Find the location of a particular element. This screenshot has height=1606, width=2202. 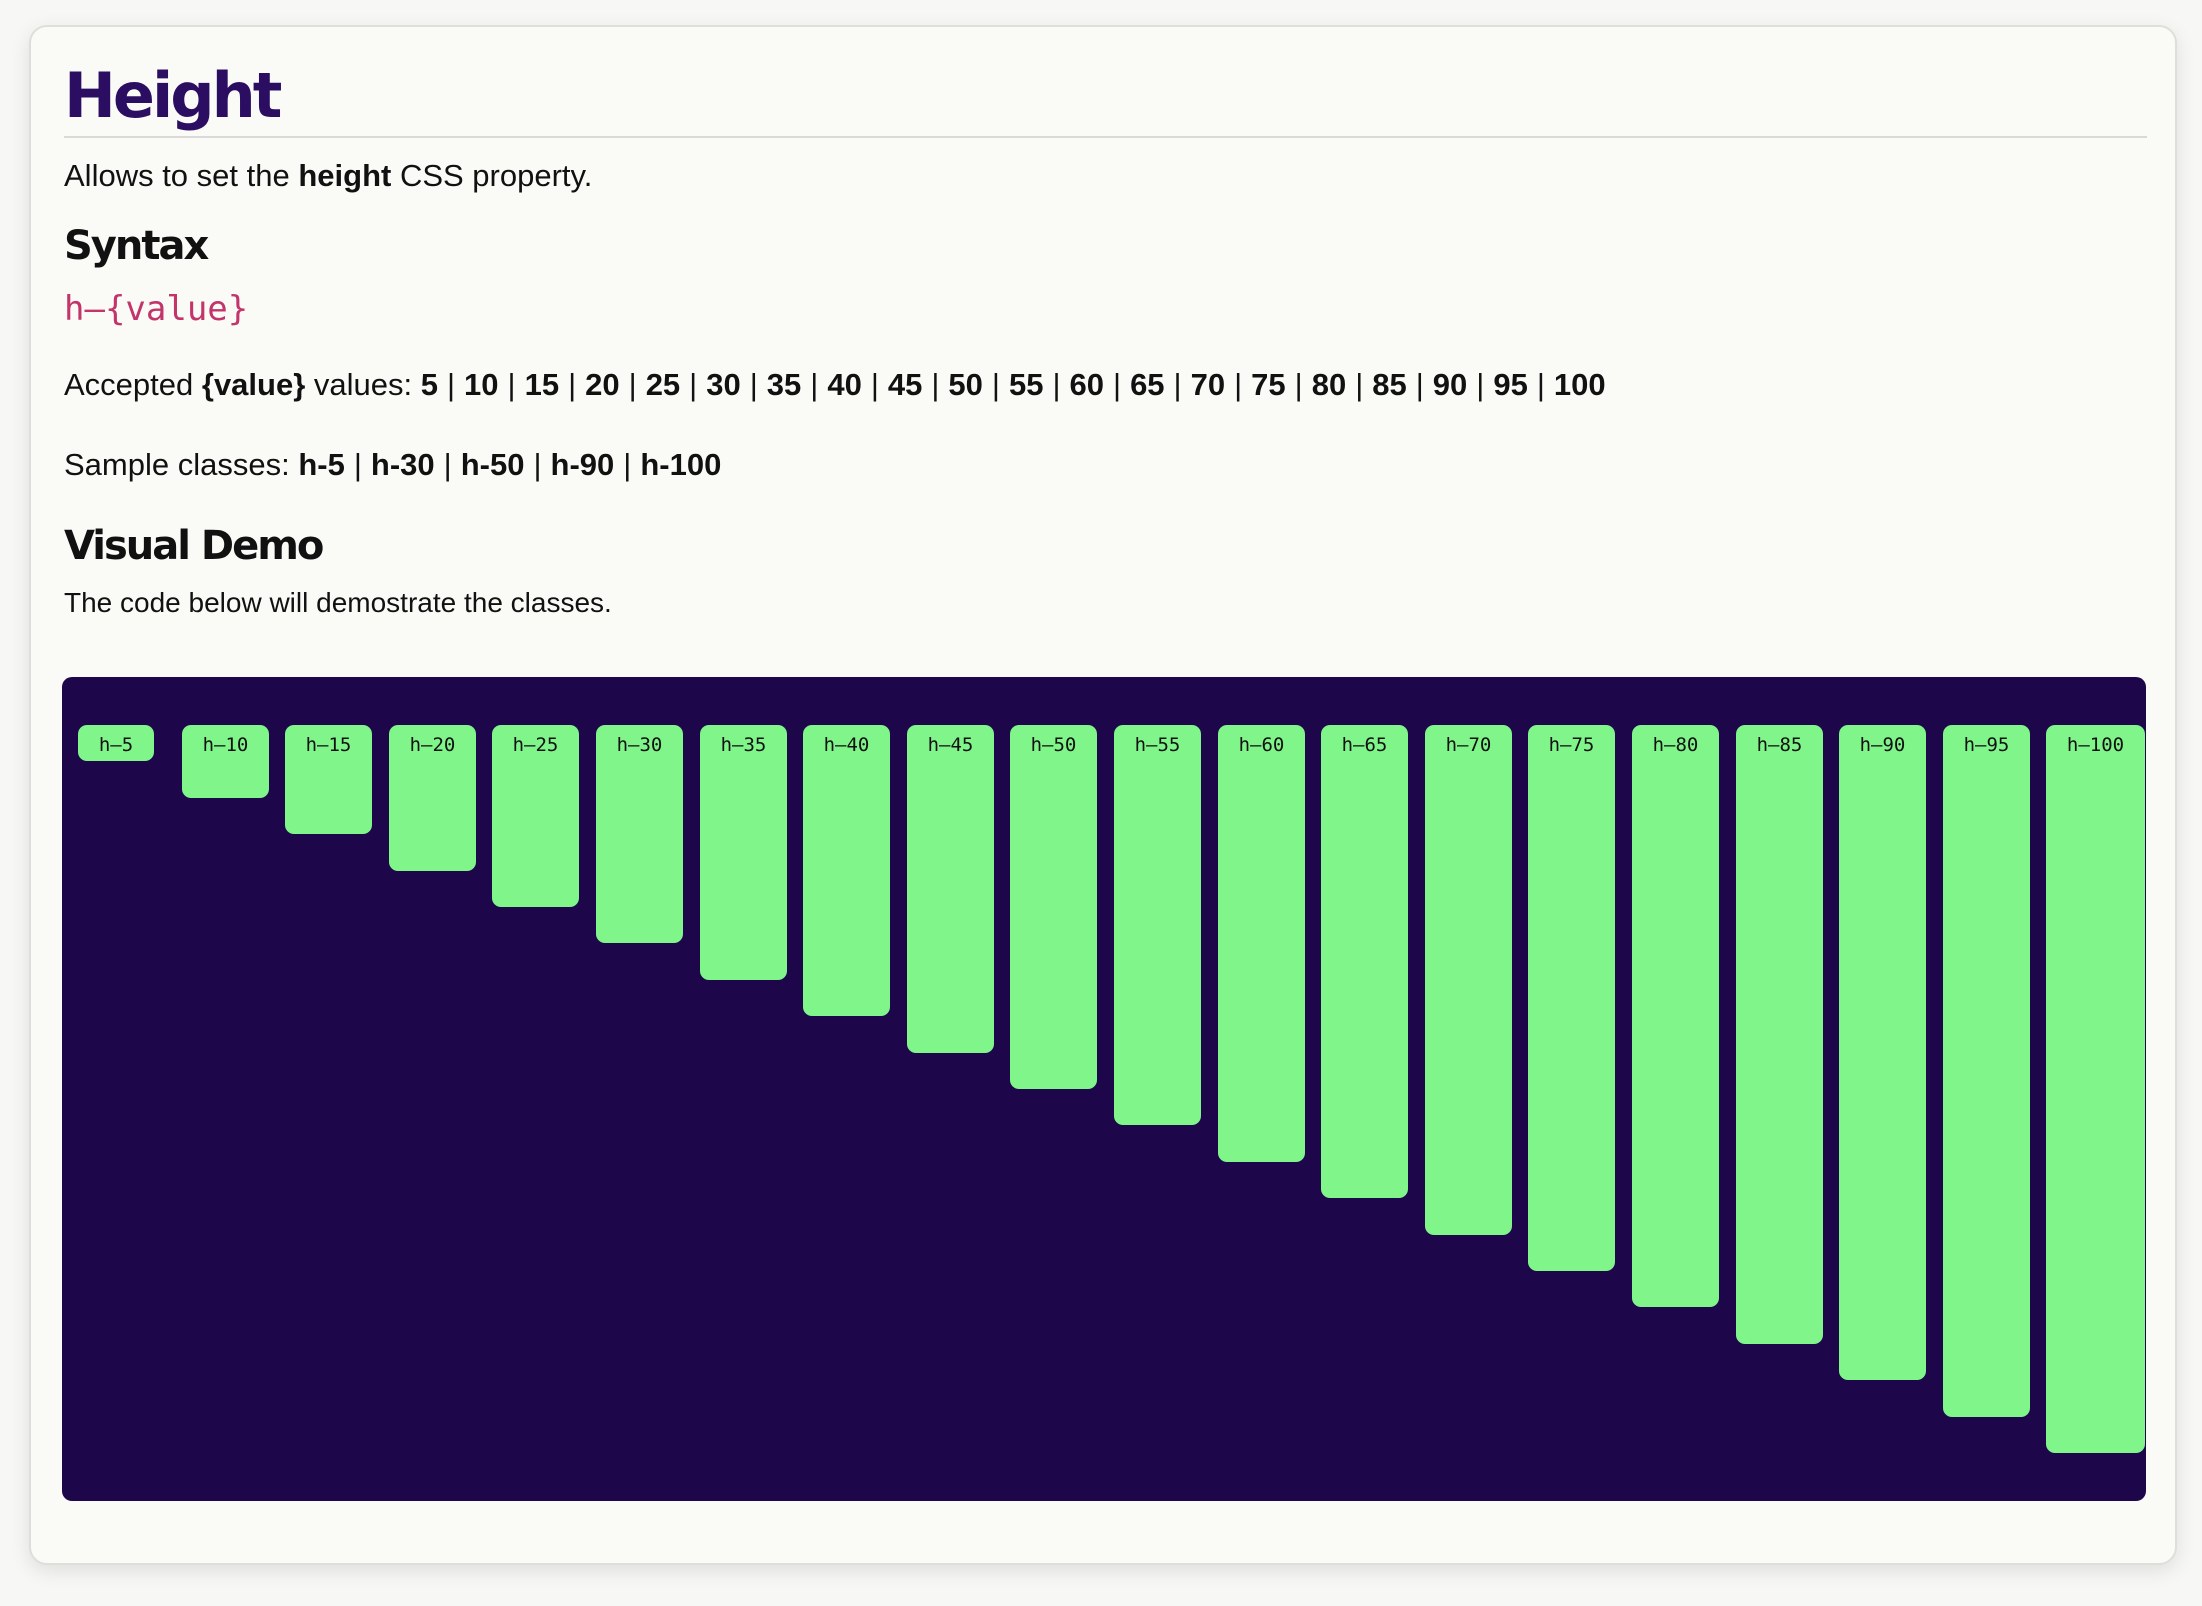

demo-box: h–80 is located at coordinates (1675, 1016).